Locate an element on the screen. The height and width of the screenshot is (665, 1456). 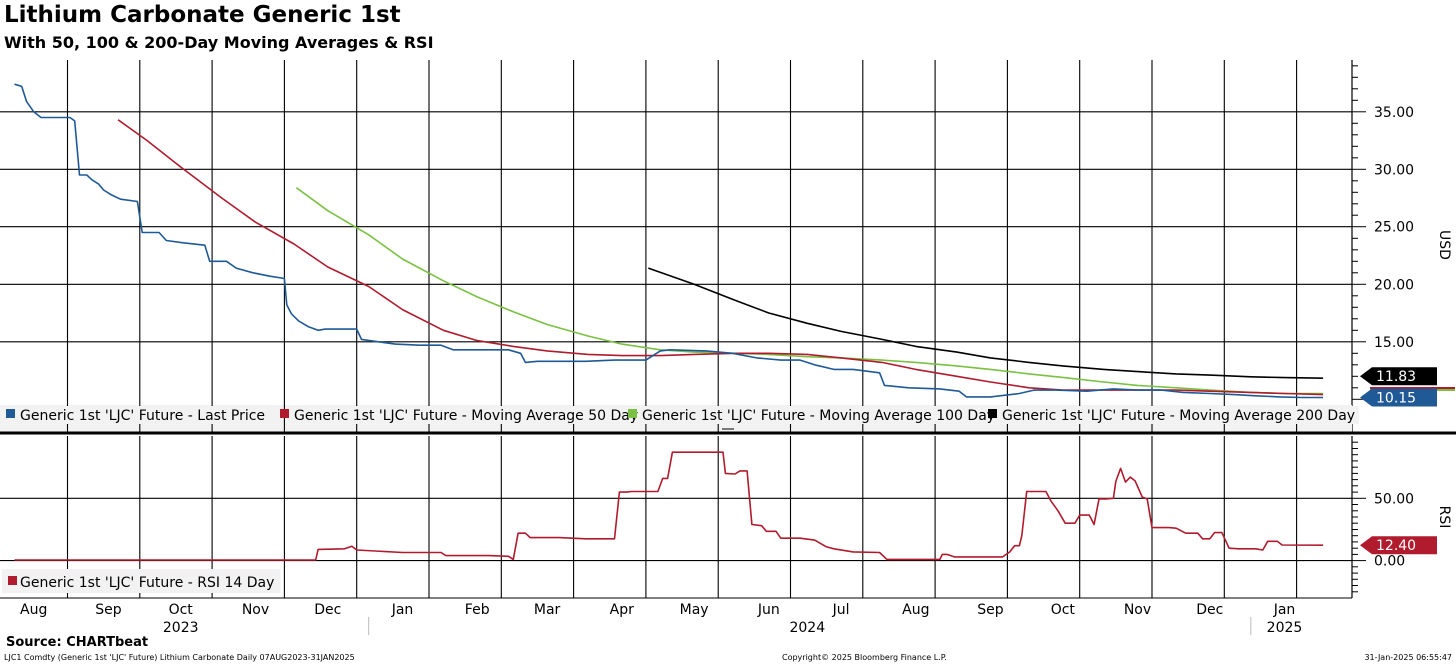
last-value-price: 10.15 is located at coordinates (1398, 397).